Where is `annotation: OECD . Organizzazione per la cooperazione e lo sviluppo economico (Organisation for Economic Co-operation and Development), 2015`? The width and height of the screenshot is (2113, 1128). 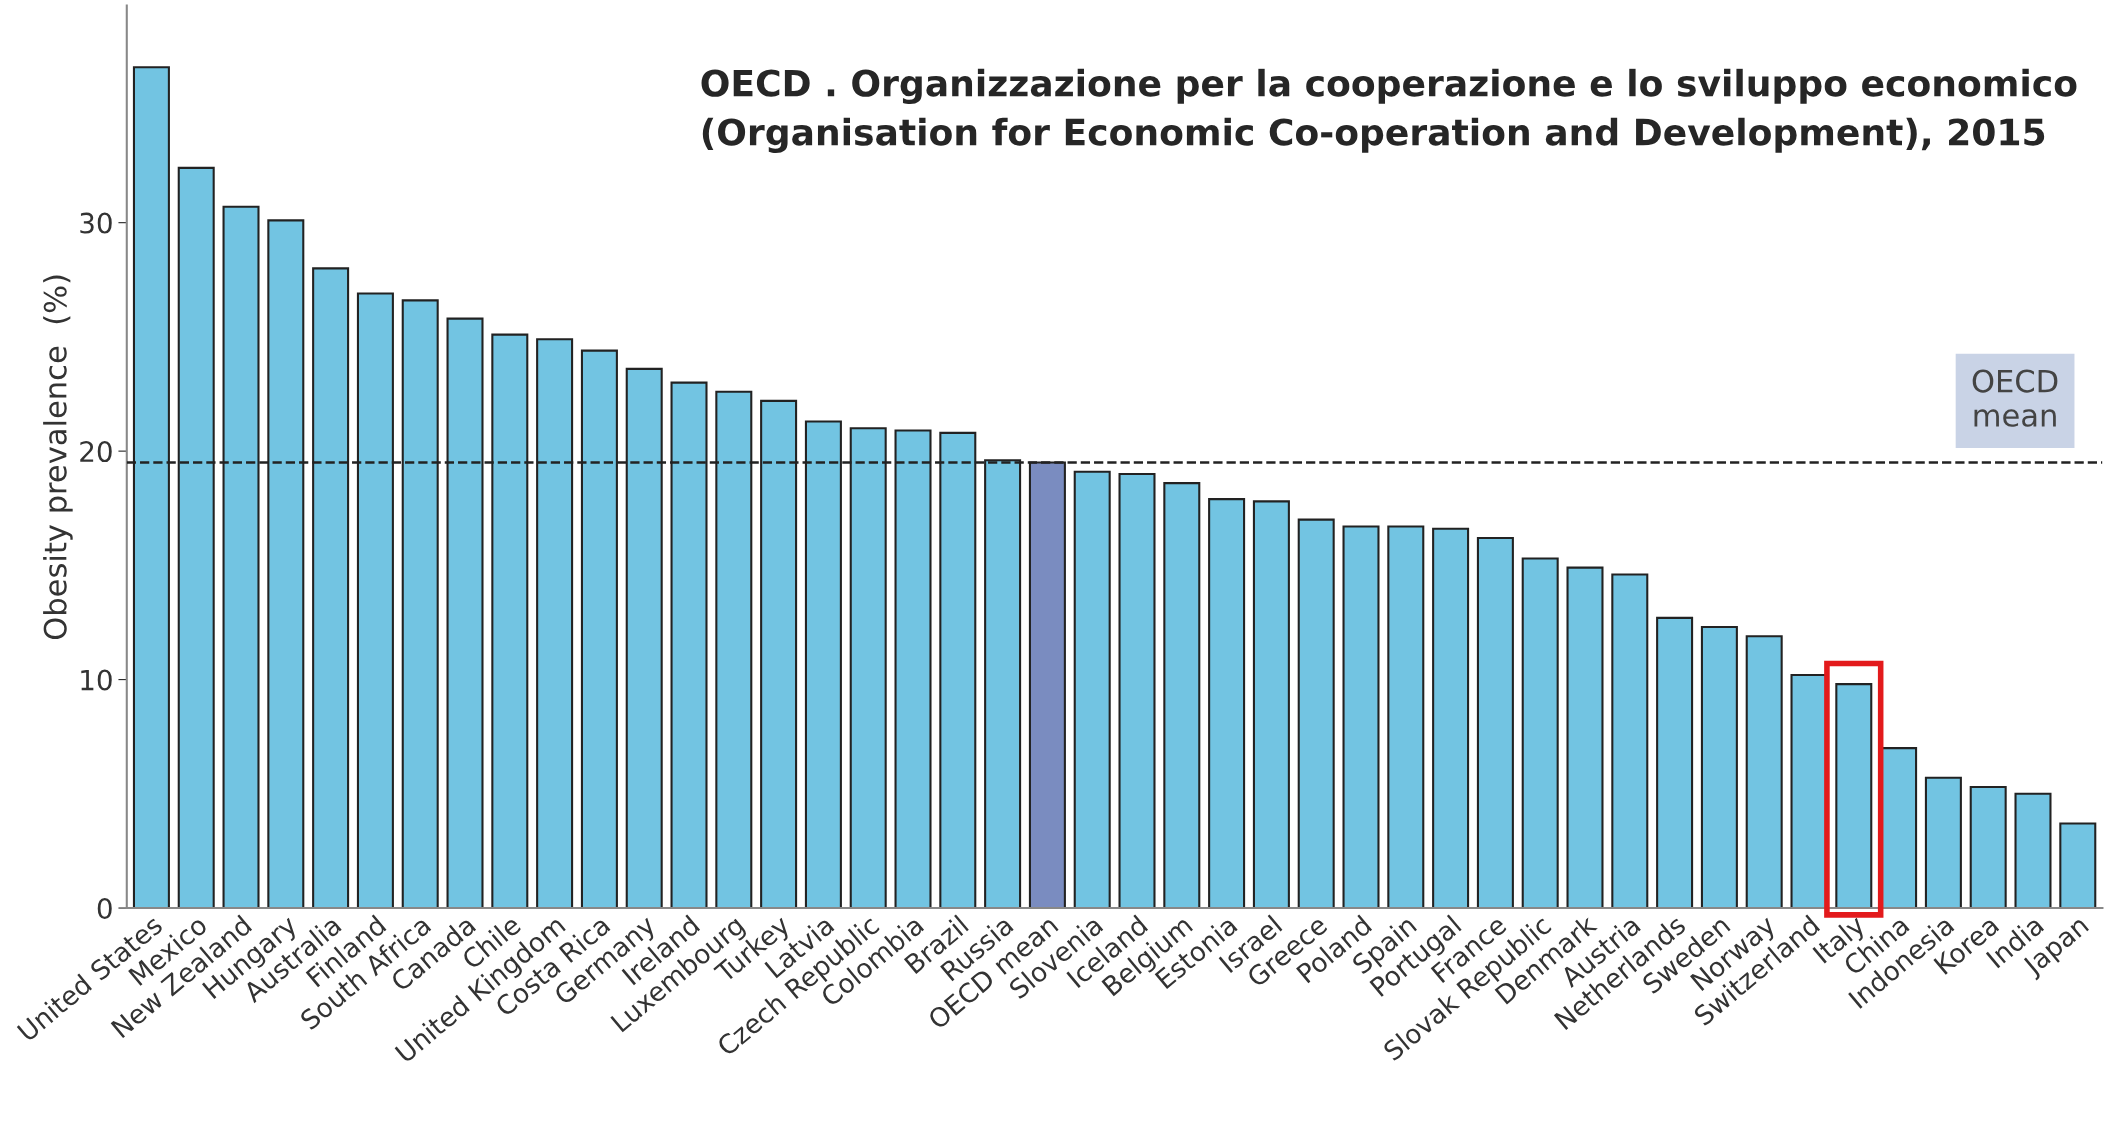 annotation: OECD . Organizzazione per la cooperazione e lo sviluppo economico (Organisation for Economic Co-operation and Development), 2015 is located at coordinates (1389, 110).